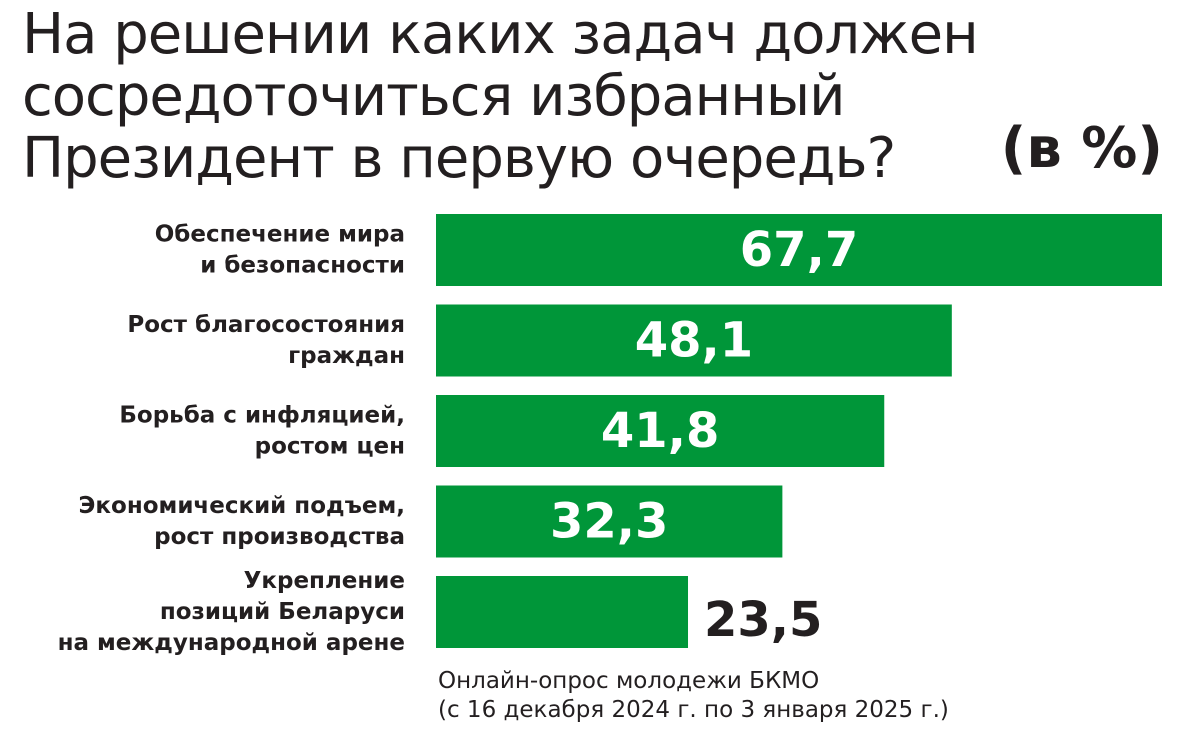 Image resolution: width=1189 pixels, height=736 pixels. Describe the element at coordinates (242, 506) in the screenshot. I see `category-label-line: Экономический подъем,` at that location.